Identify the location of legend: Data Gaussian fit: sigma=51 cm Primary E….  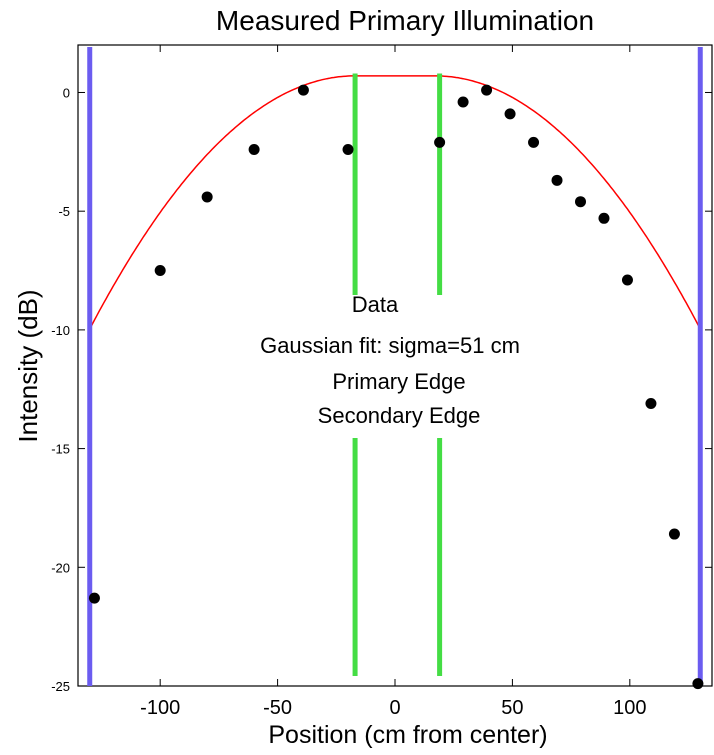
(390, 360).